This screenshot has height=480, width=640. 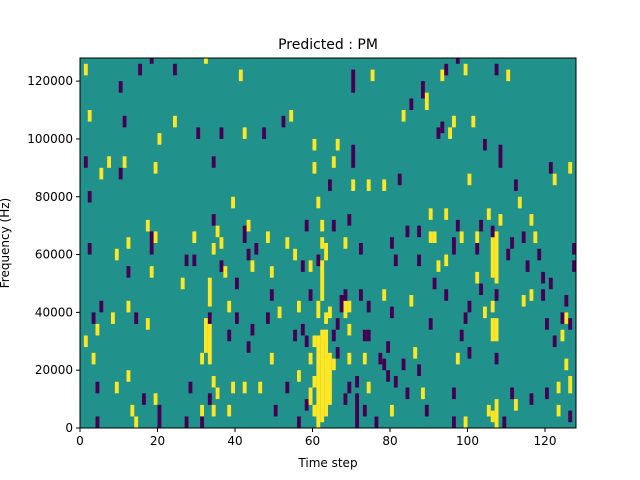 What do you see at coordinates (50, 139) in the screenshot?
I see `y-tick-label: 100000` at bounding box center [50, 139].